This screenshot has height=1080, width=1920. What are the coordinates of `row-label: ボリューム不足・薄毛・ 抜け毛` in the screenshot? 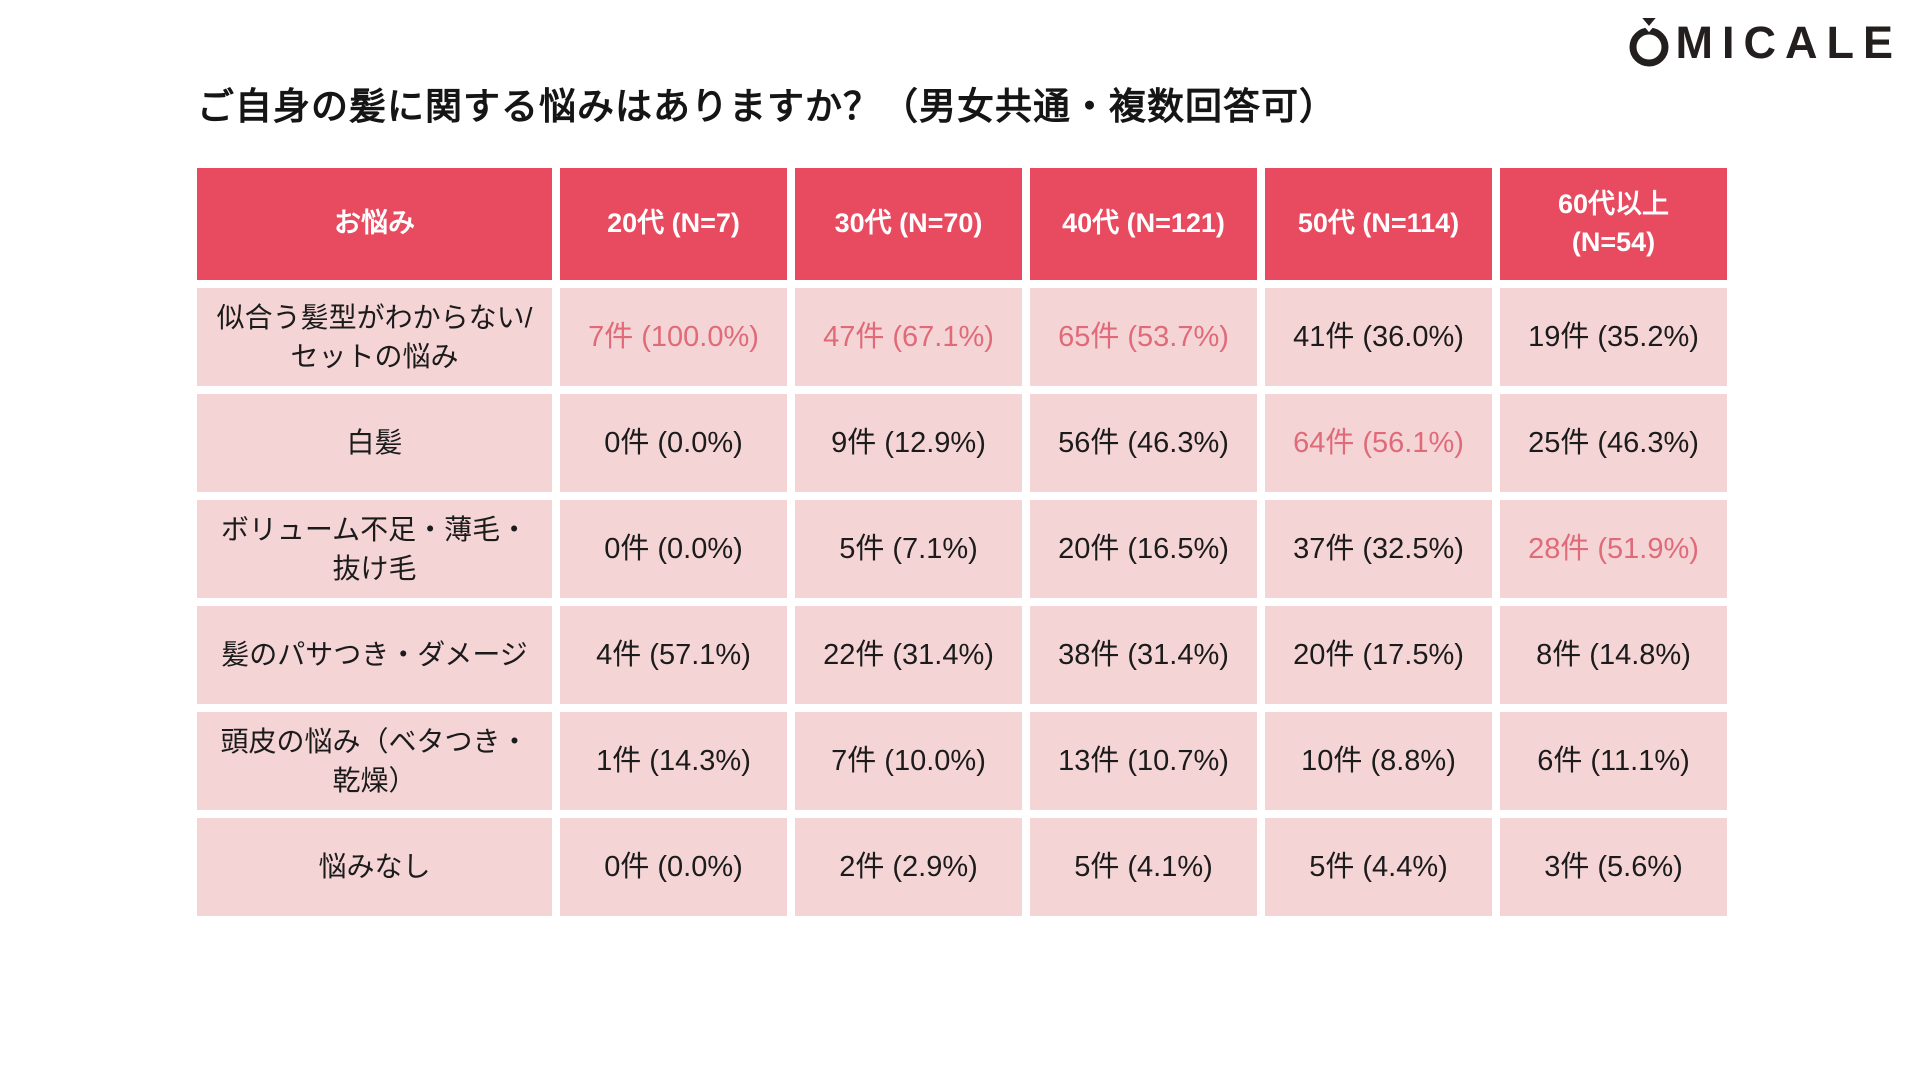 It's located at (374, 549).